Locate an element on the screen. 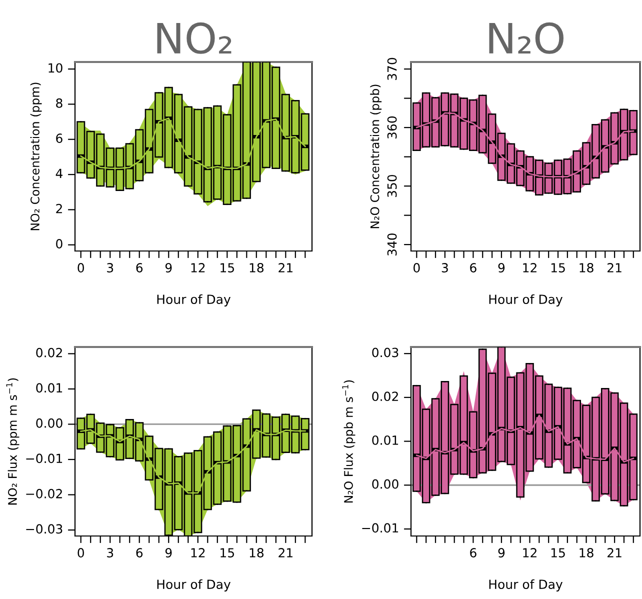 The height and width of the screenshot is (599, 642). y-tick-label: 370 is located at coordinates (392, 69).